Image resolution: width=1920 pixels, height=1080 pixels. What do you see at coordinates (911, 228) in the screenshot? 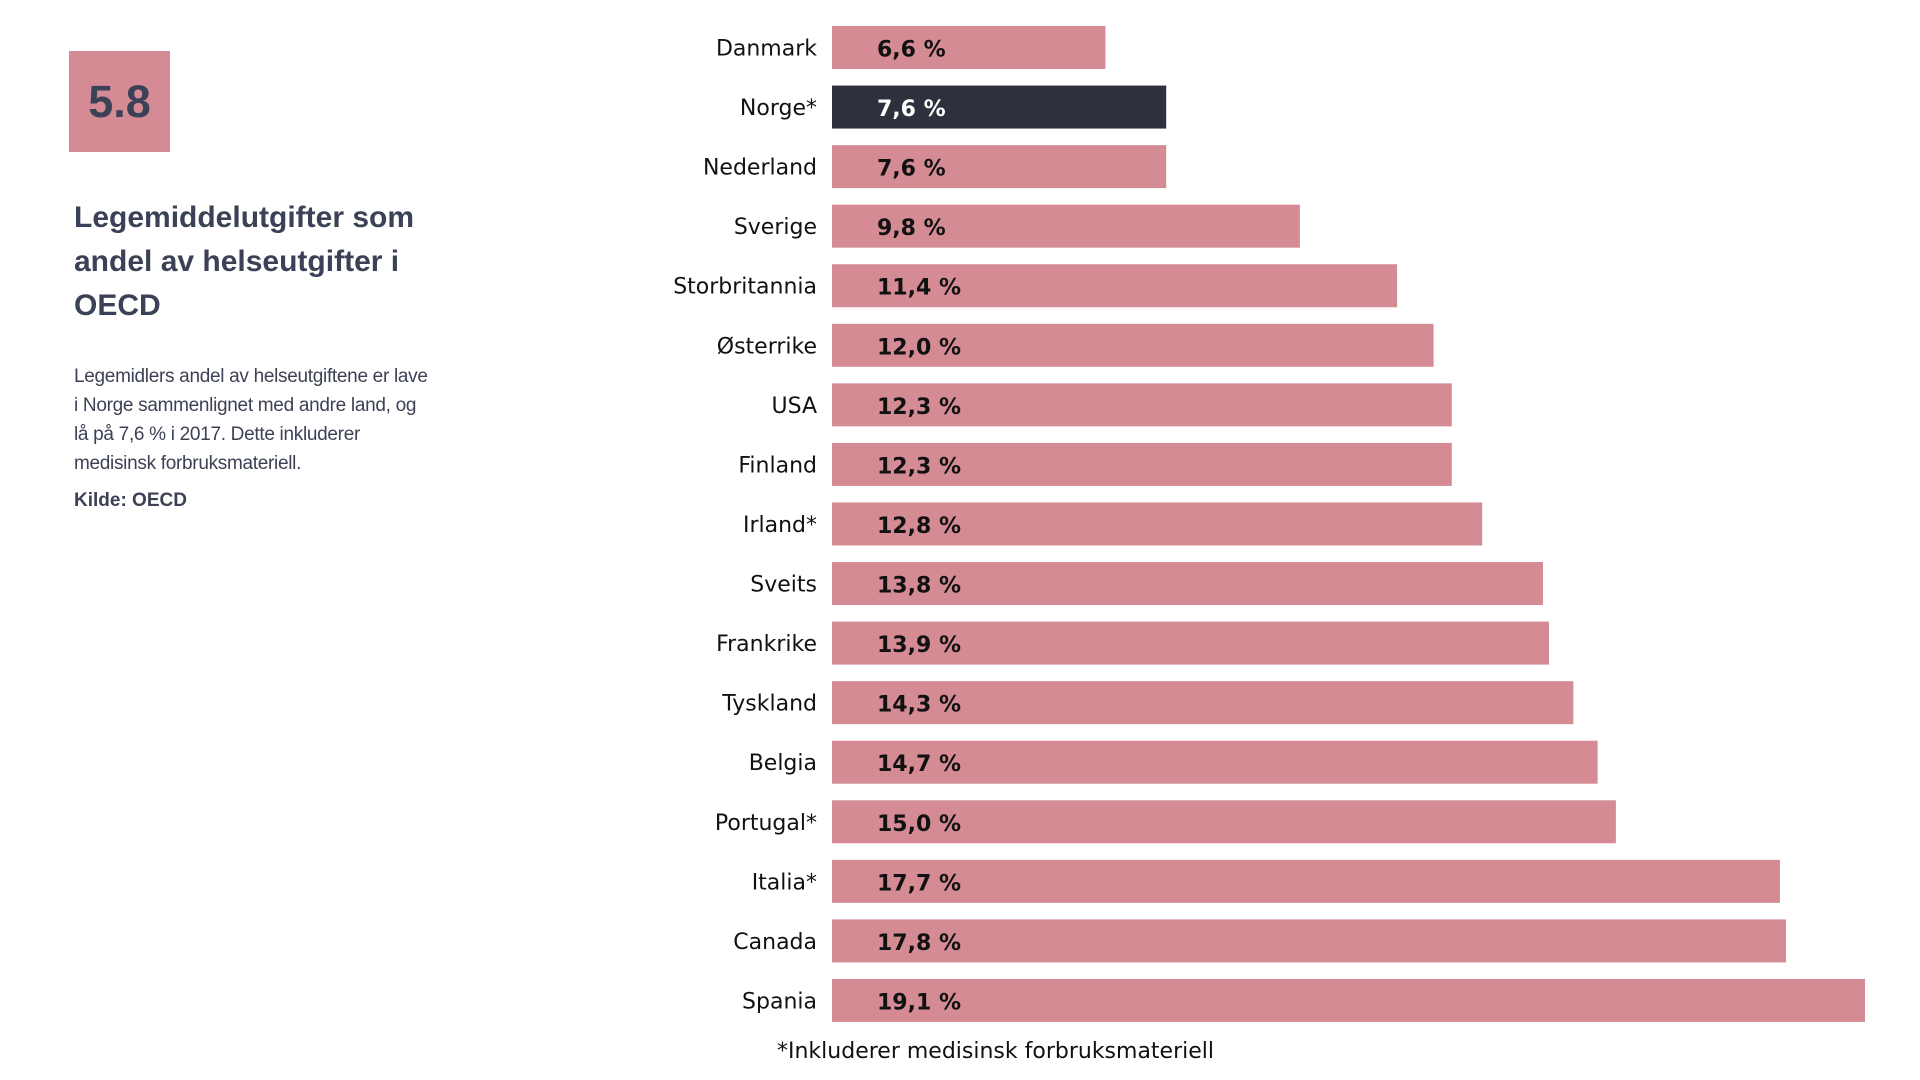
I see `value-label: 9,8 %` at bounding box center [911, 228].